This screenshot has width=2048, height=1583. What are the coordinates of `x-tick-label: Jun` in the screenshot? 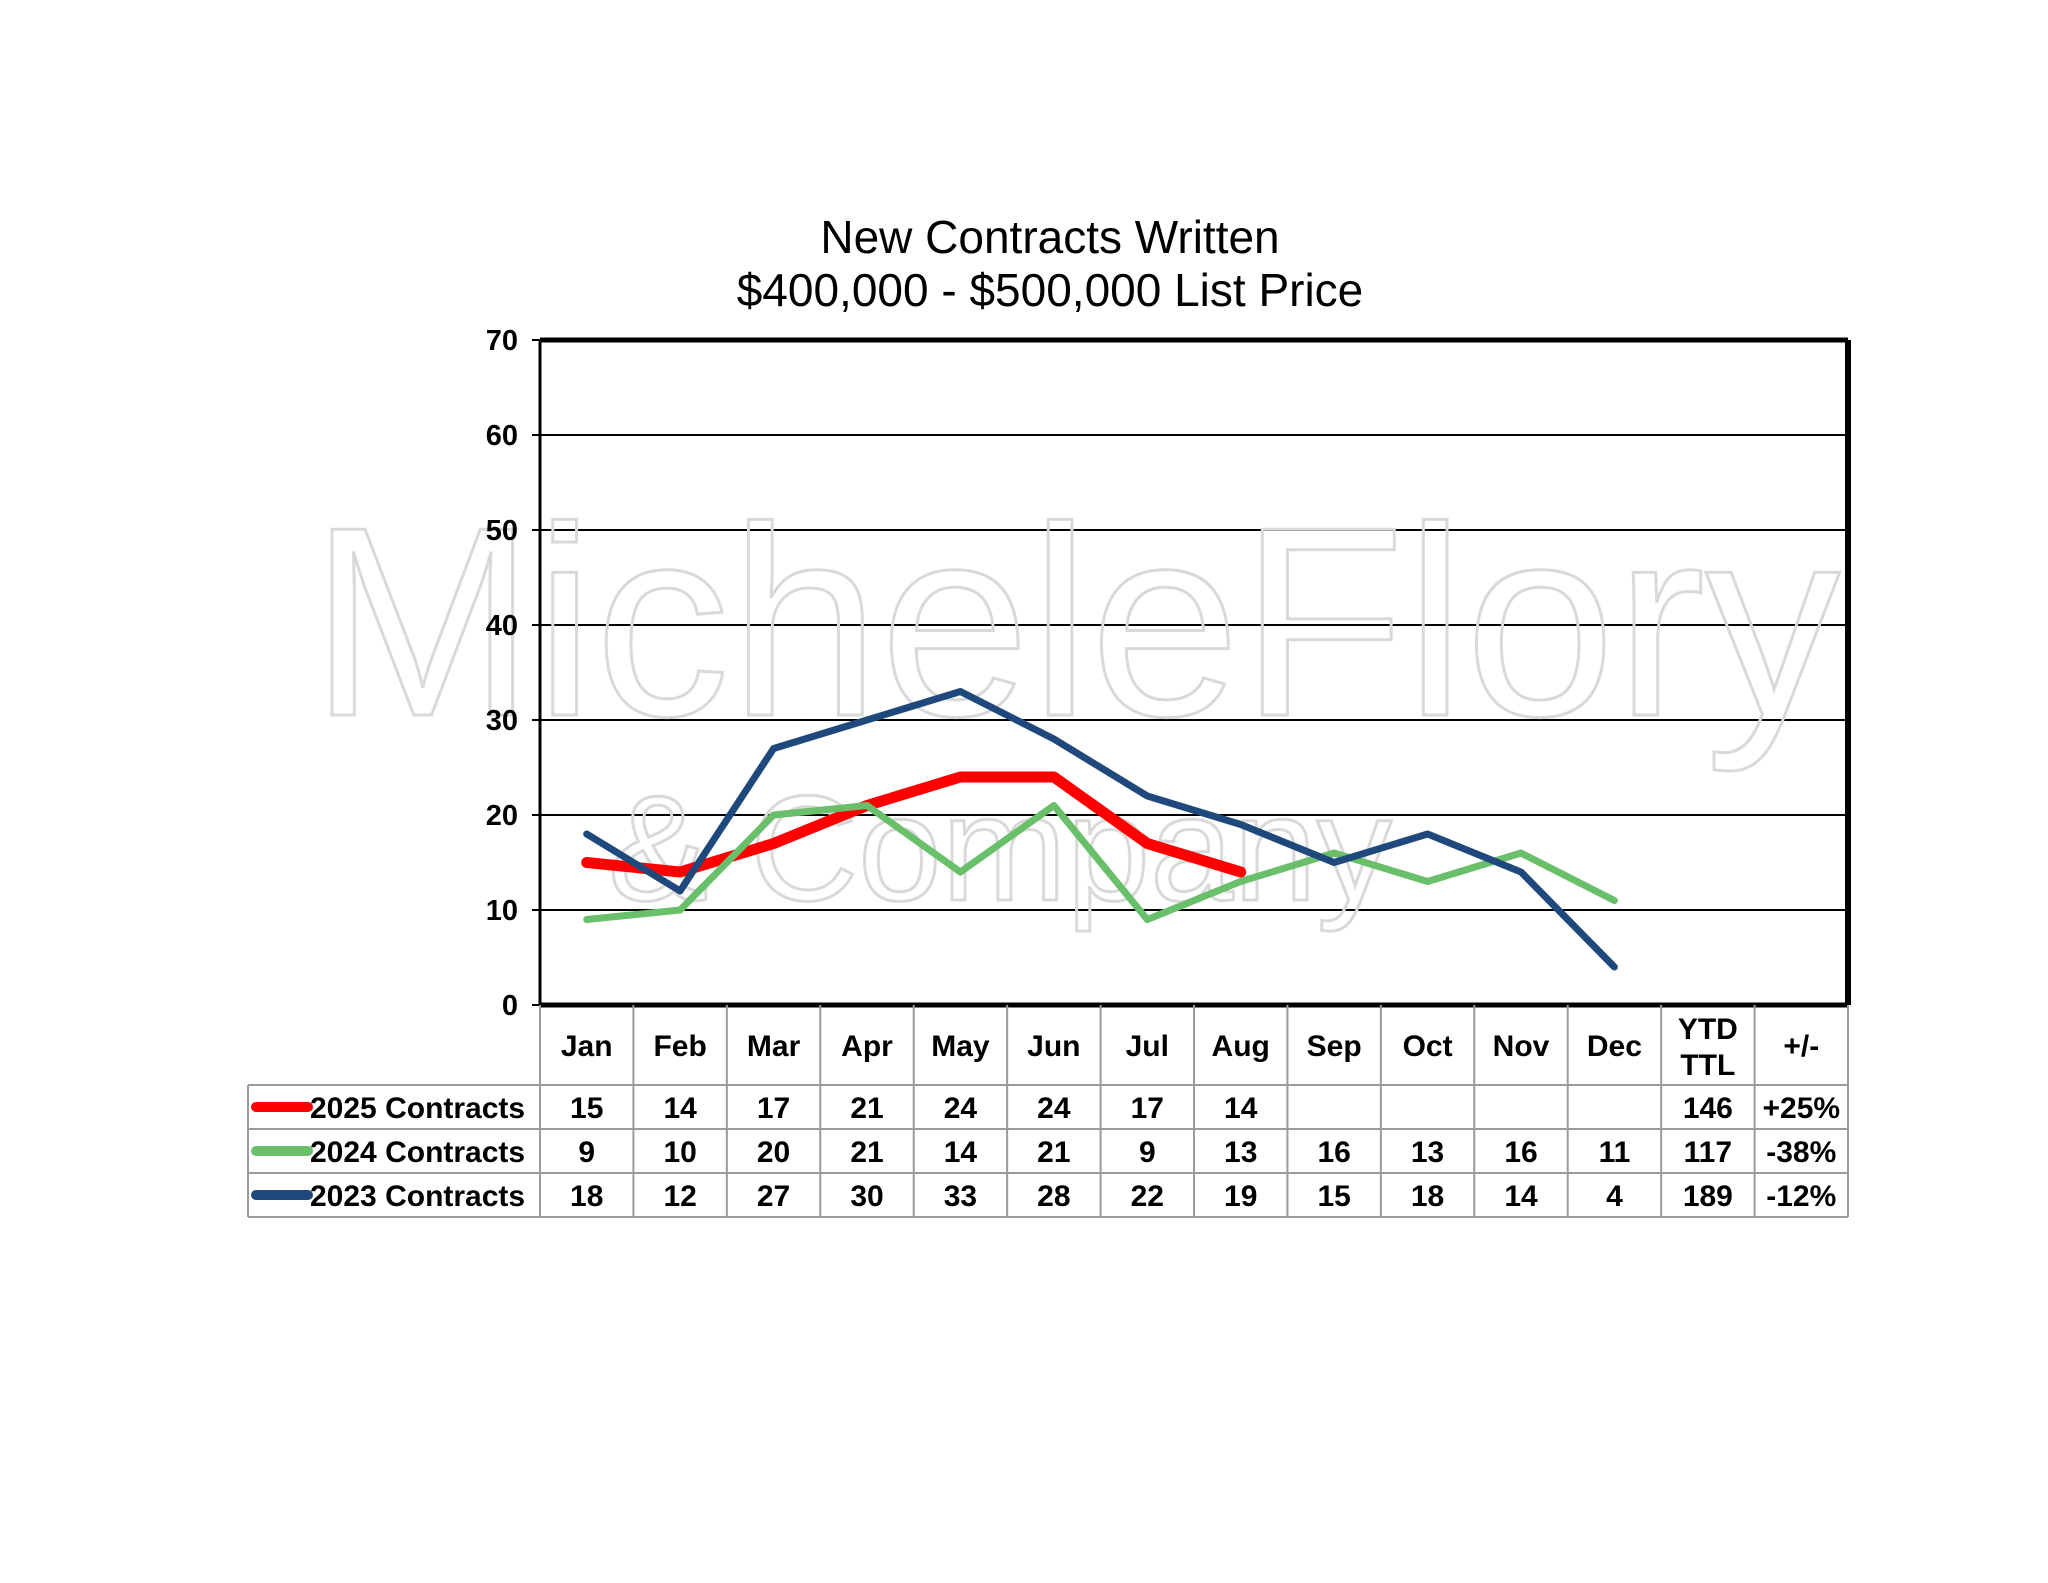 It's located at (1053, 1046).